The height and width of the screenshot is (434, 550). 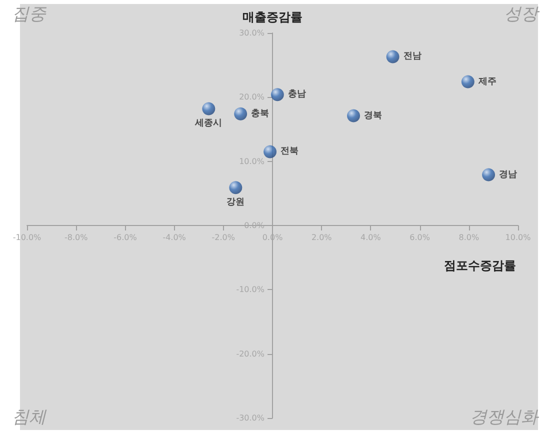 I want to click on x-tick-label: -10.0%, so click(x=27, y=237).